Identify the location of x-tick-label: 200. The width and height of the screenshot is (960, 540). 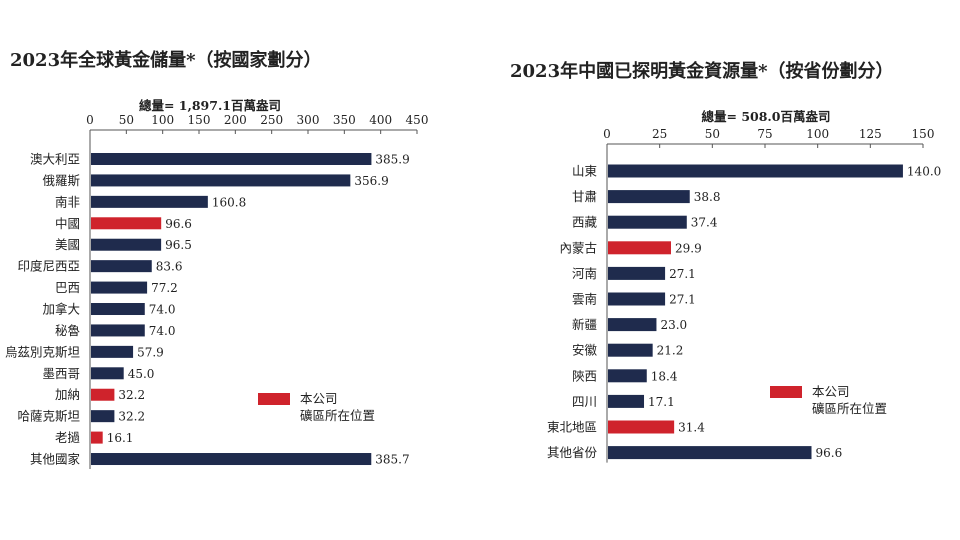
(235, 120).